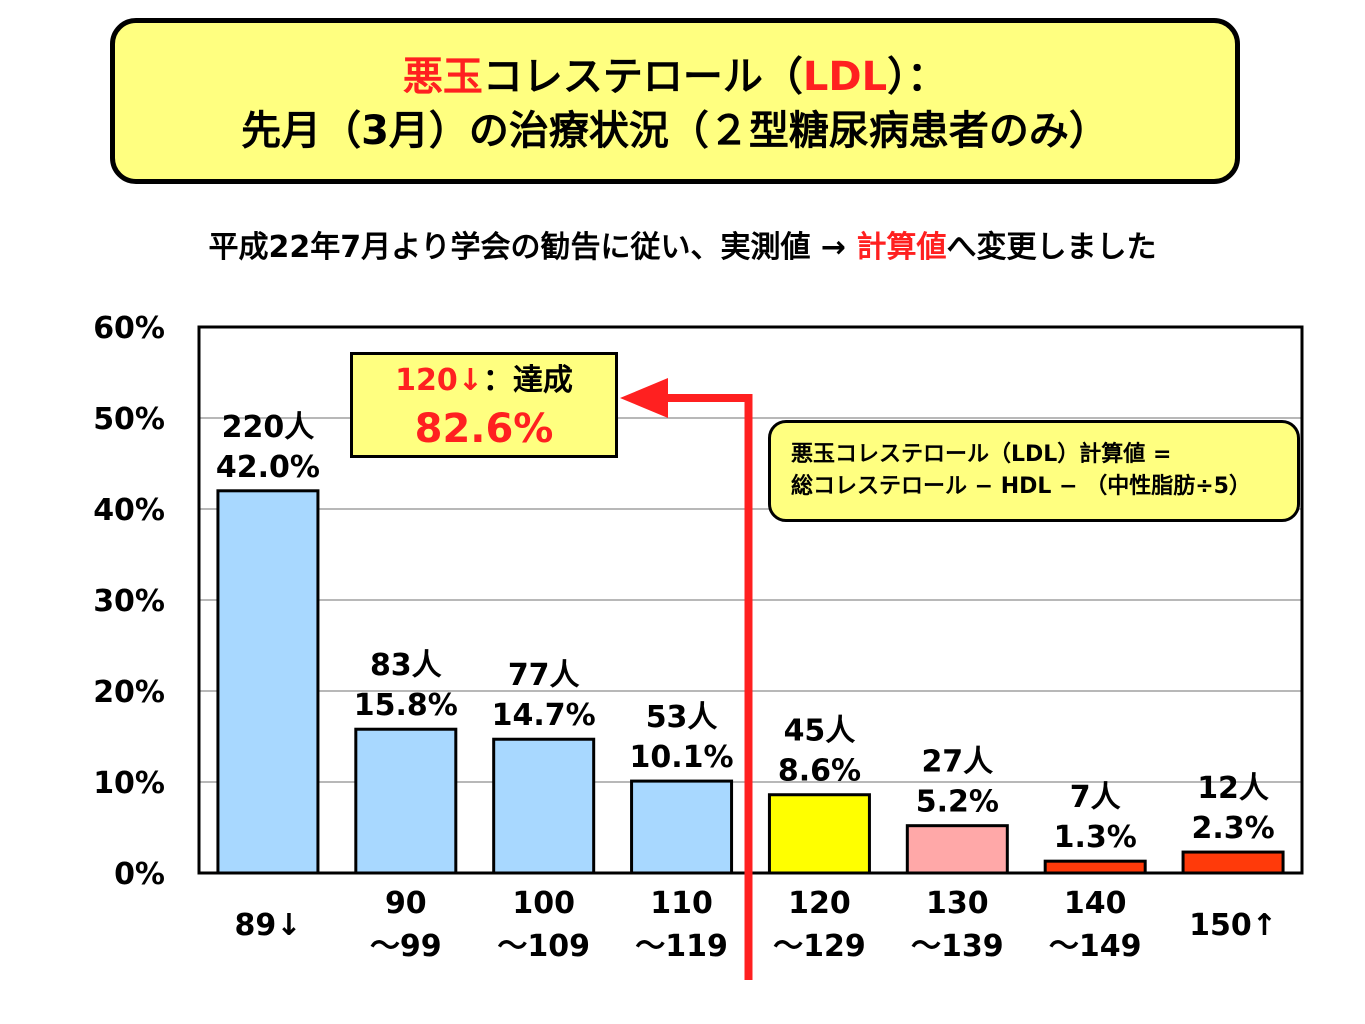 Image resolution: width=1365 pixels, height=1024 pixels. What do you see at coordinates (845, 77) in the screenshot?
I see `title-ldl: LDL` at bounding box center [845, 77].